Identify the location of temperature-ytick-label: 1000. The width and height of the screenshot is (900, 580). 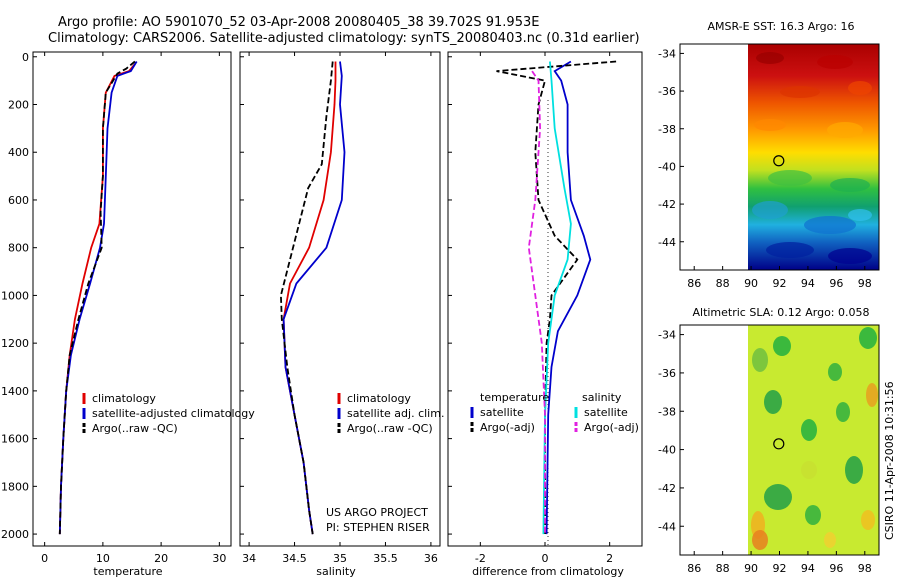
(15, 295).